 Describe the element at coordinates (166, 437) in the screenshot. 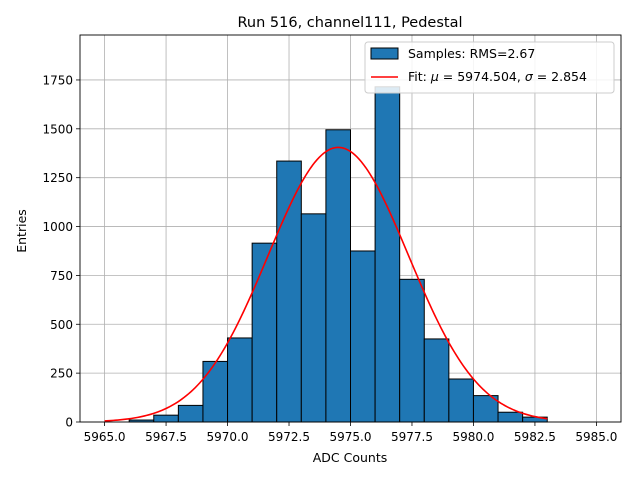

I see `x-tick-label: 5967.5` at that location.